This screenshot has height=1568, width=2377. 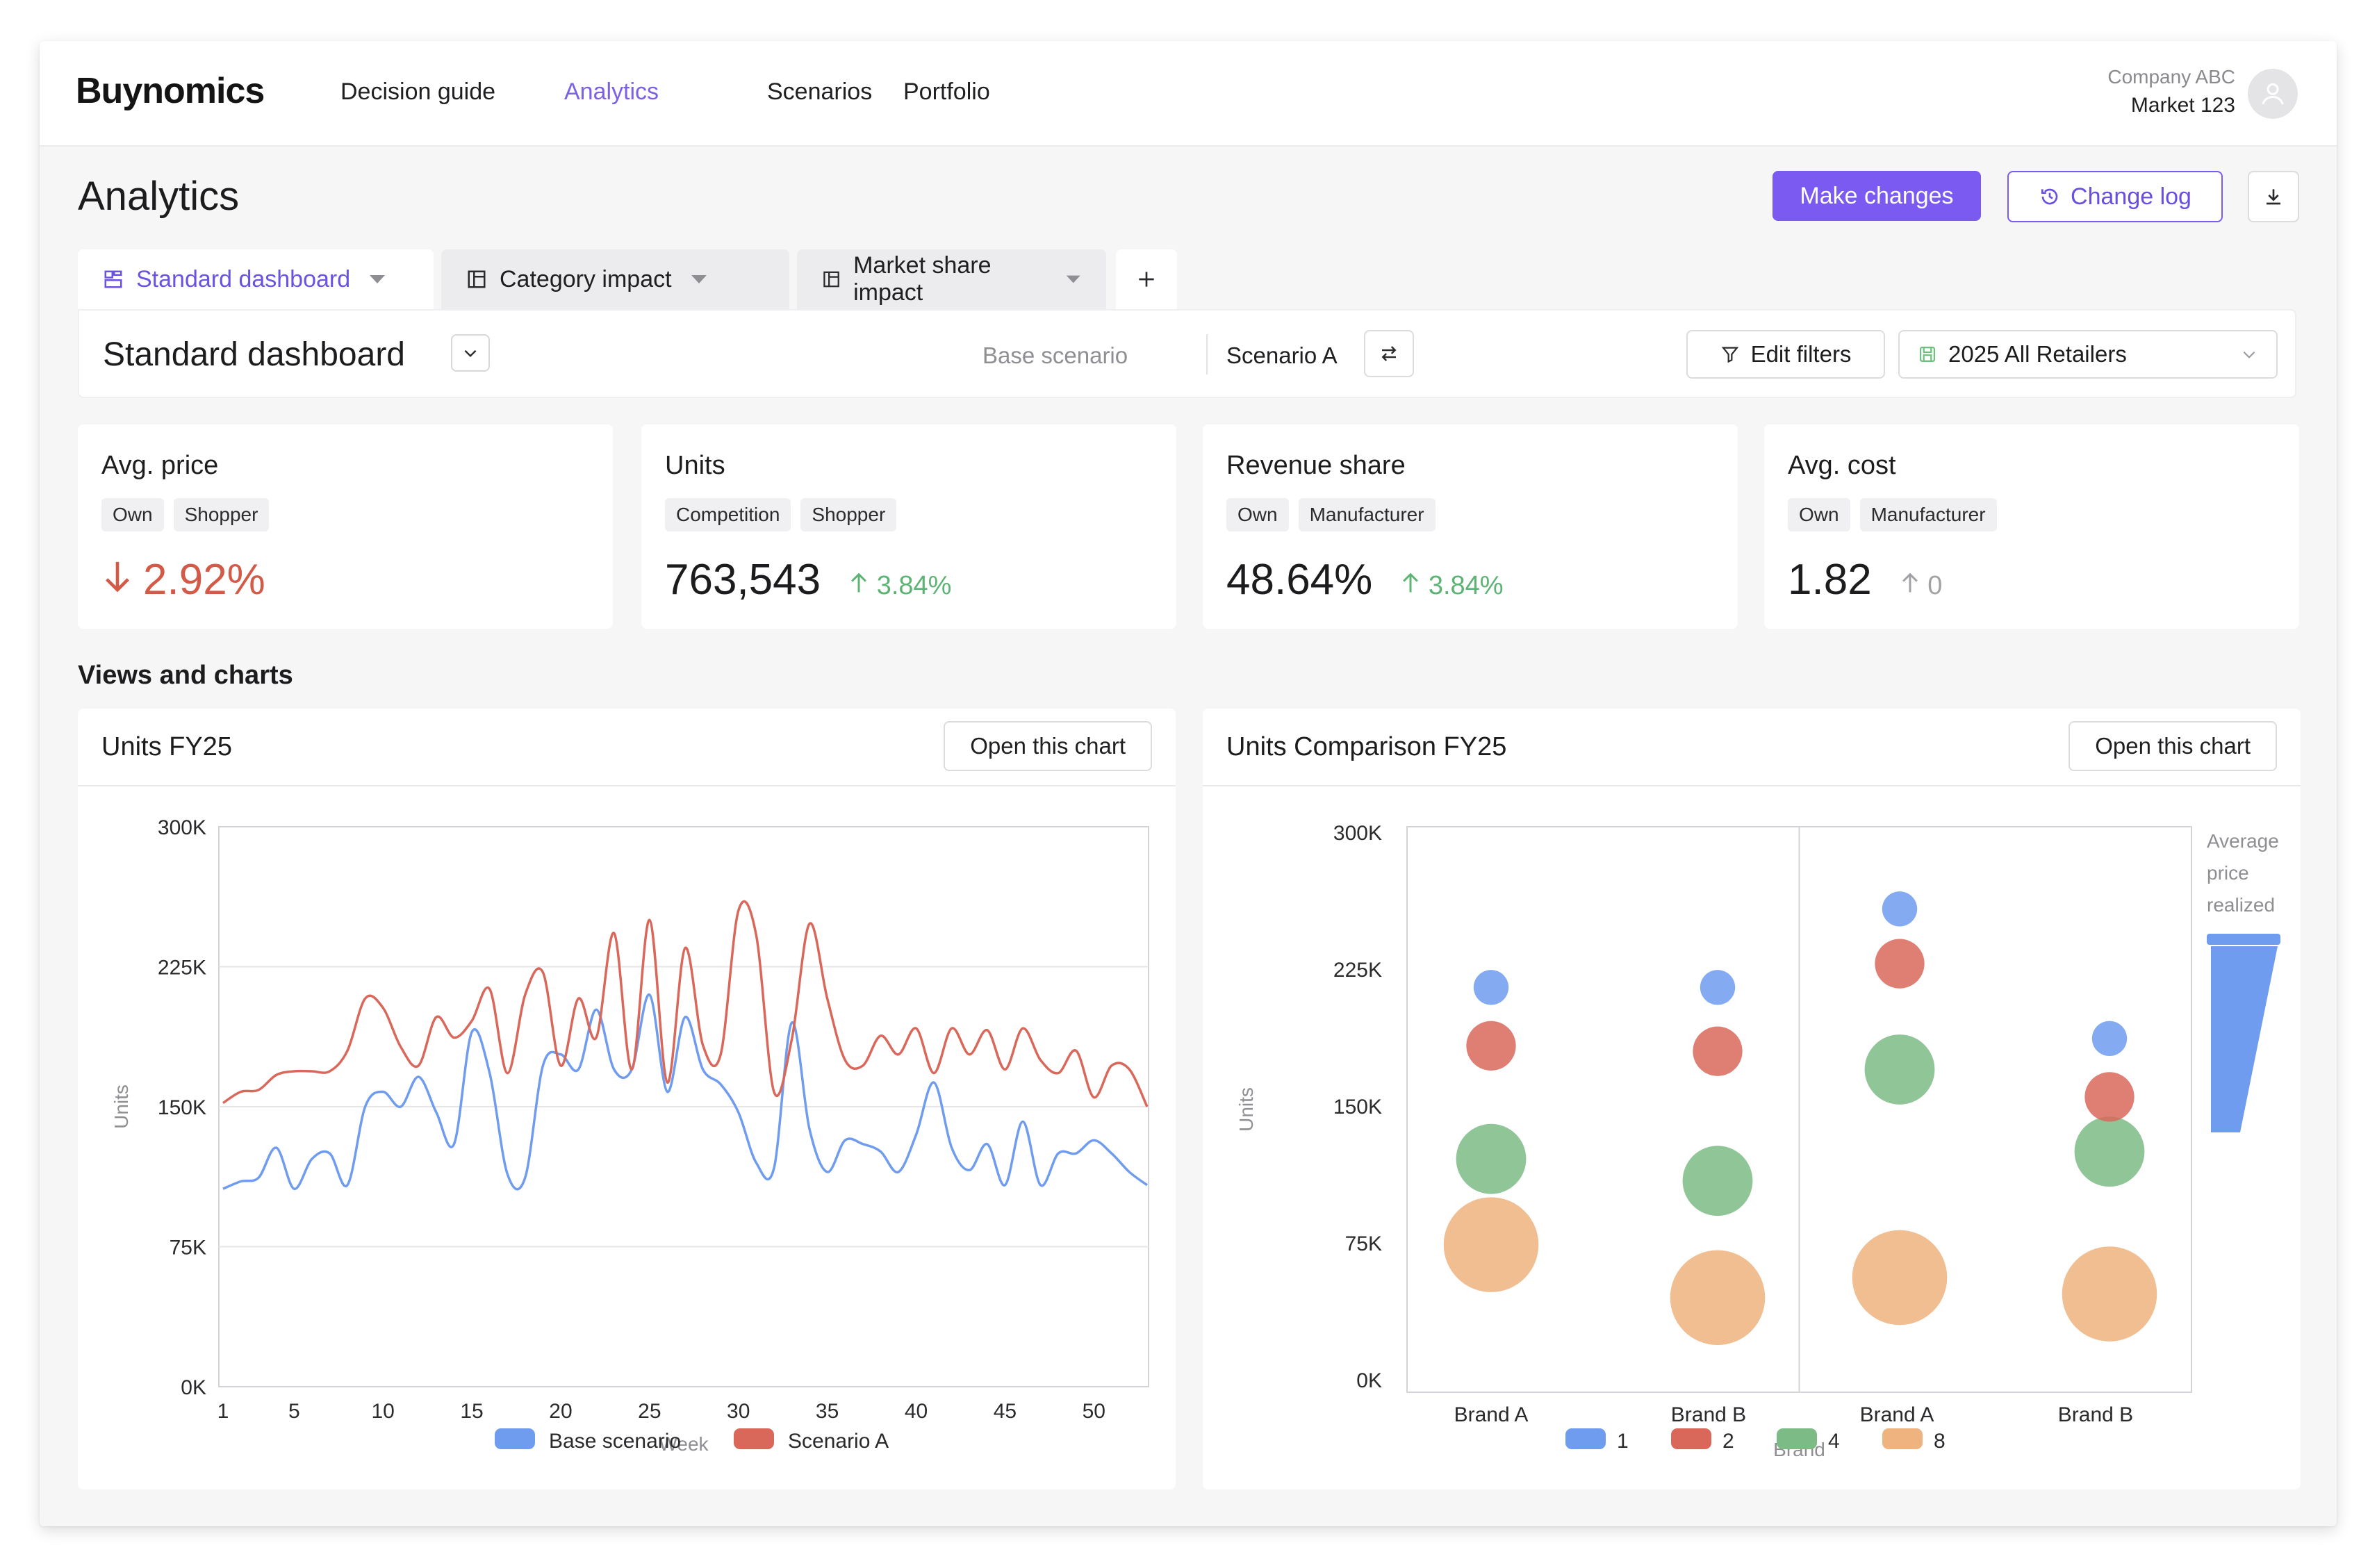 What do you see at coordinates (1708, 1414) in the screenshot?
I see `x-tick-label: Brand B` at bounding box center [1708, 1414].